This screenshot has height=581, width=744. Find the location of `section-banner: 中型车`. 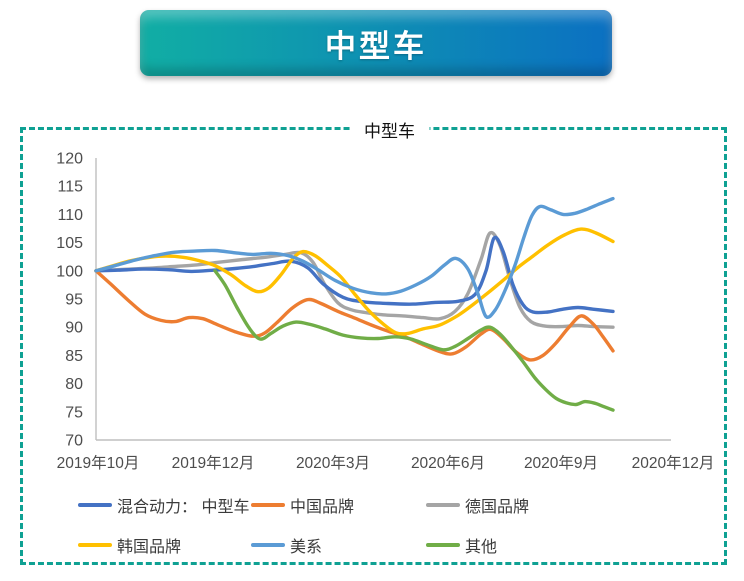

section-banner: 中型车 is located at coordinates (376, 43).